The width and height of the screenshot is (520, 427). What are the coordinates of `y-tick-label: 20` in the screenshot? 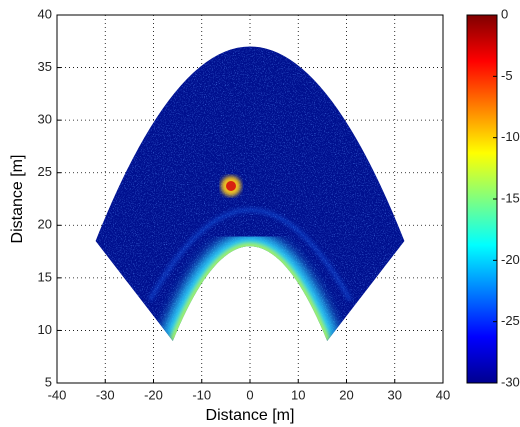 It's located at (45, 224).